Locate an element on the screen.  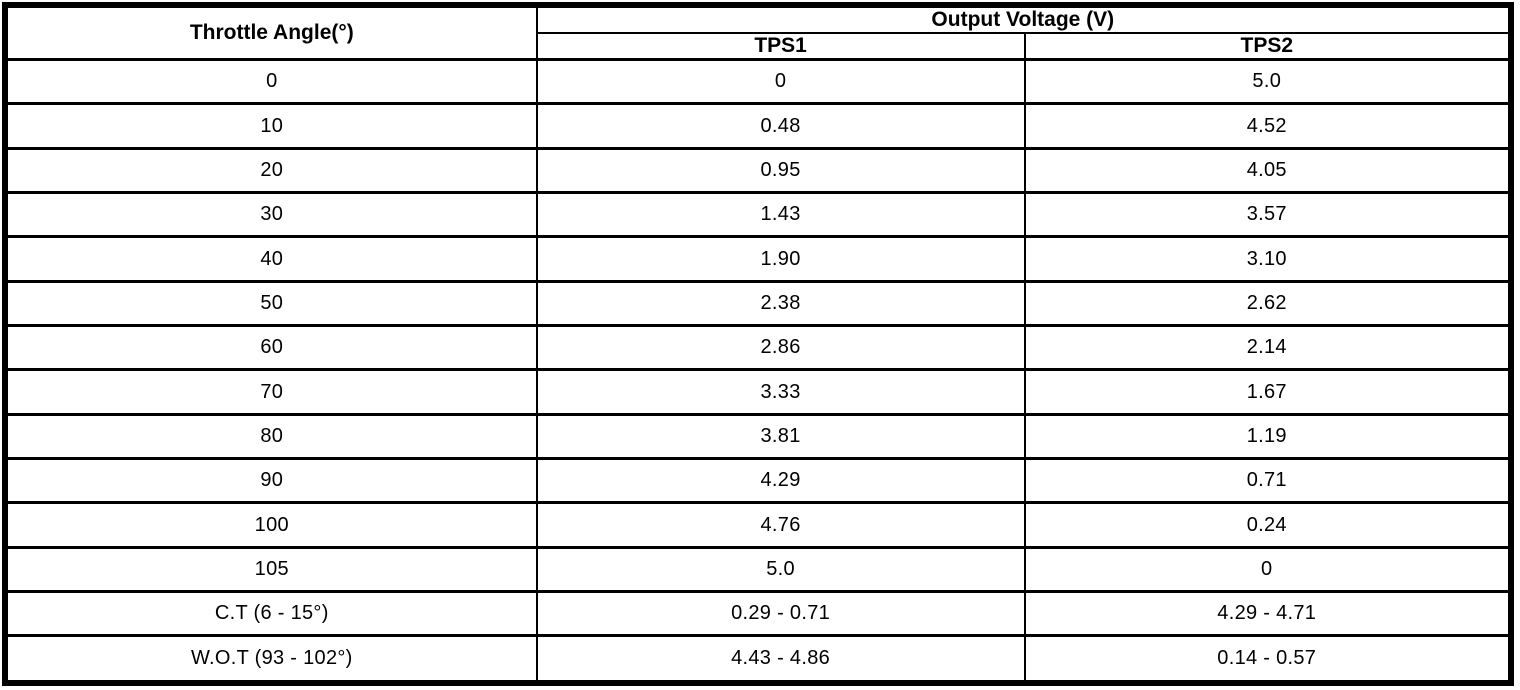
table-row: 60 2.86 2.14 is located at coordinates (758, 348).